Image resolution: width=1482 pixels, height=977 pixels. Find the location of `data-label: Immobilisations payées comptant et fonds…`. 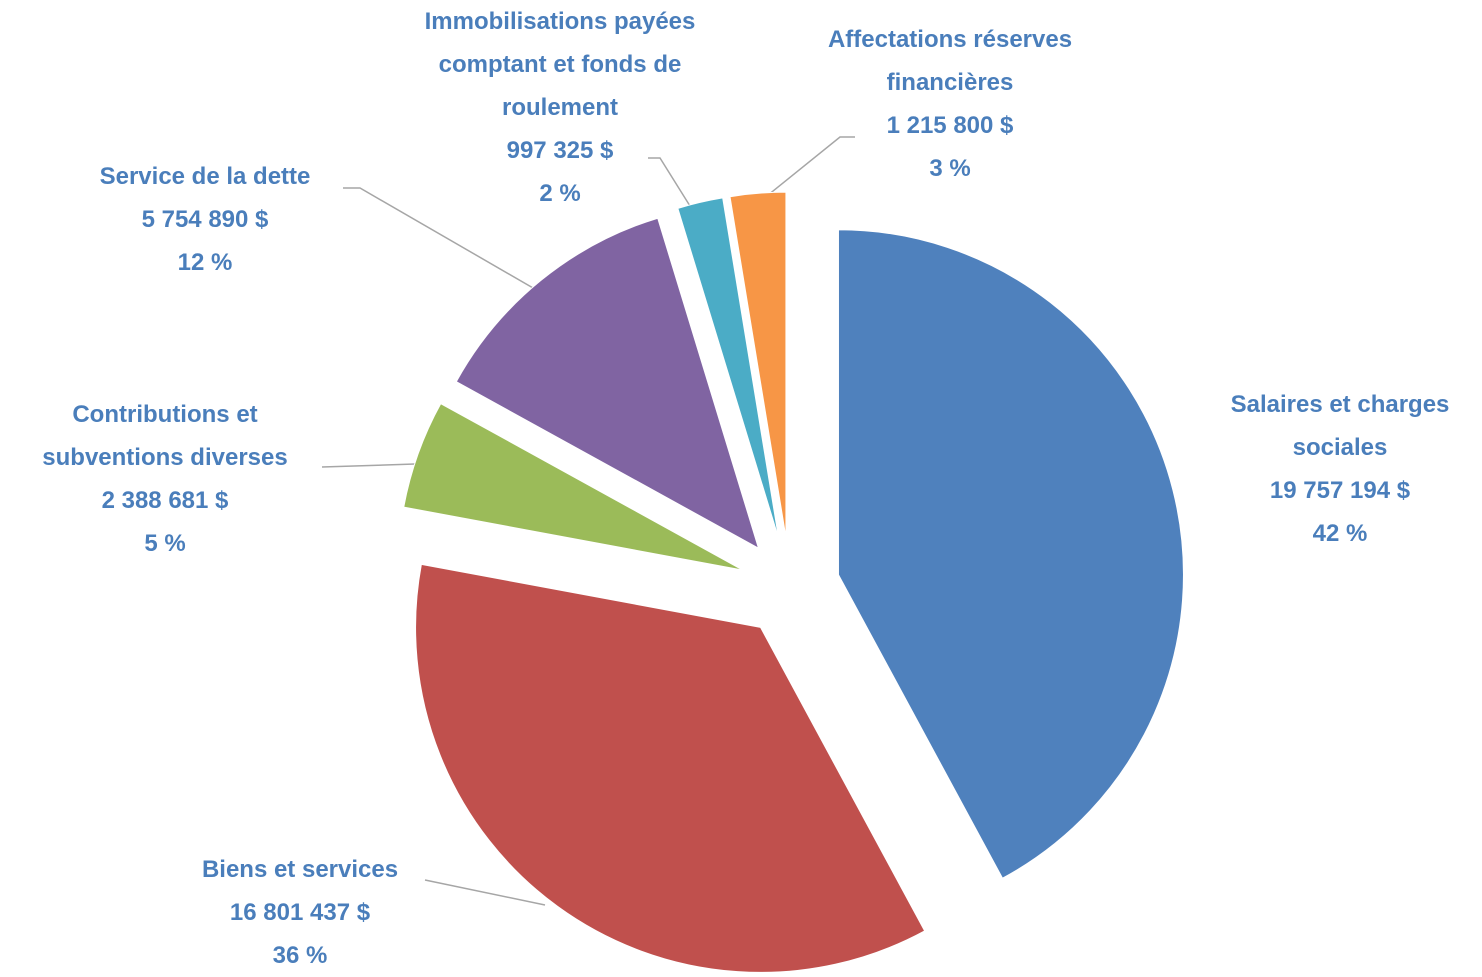

data-label: Immobilisations payées comptant et fonds… is located at coordinates (560, 107).